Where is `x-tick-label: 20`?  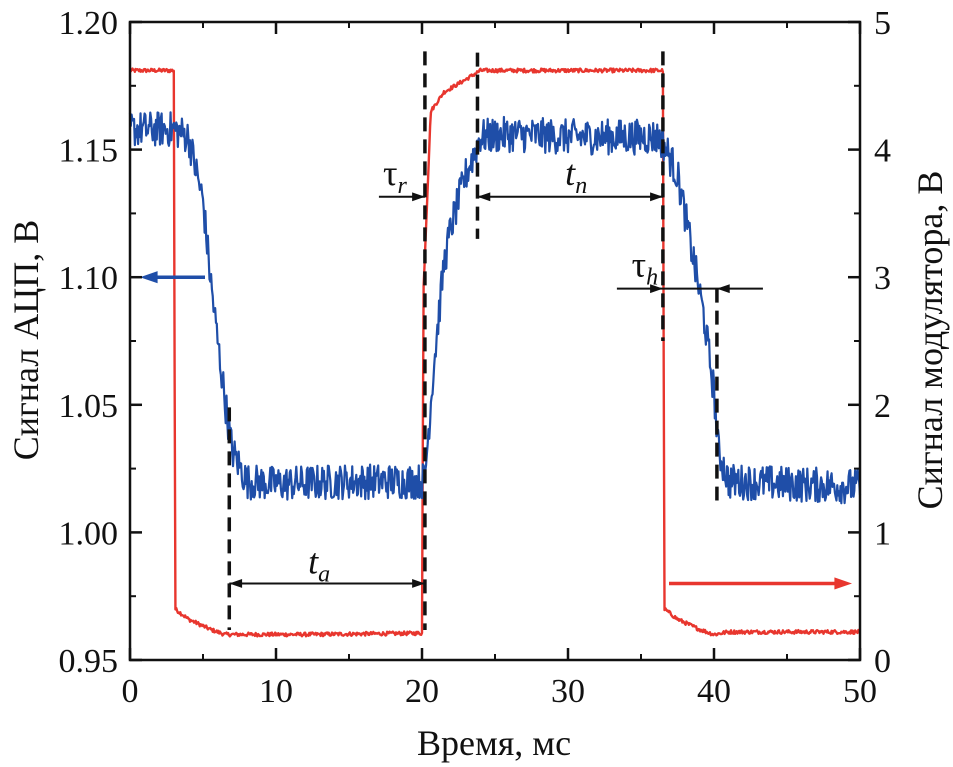
x-tick-label: 20 is located at coordinates (422, 691).